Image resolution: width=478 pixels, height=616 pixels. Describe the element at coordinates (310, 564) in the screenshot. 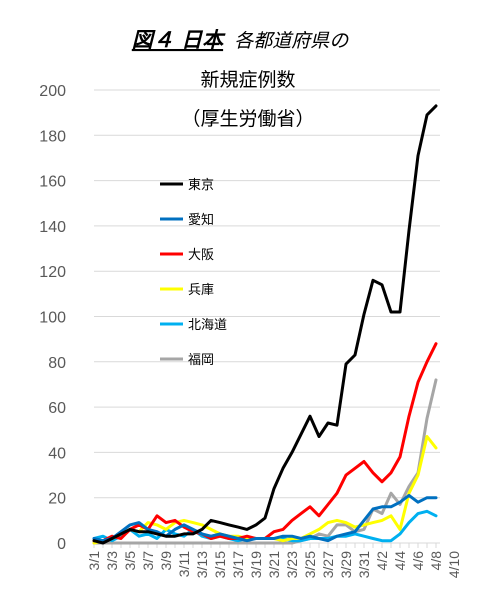

I see `x-tick-label: 3/25` at that location.